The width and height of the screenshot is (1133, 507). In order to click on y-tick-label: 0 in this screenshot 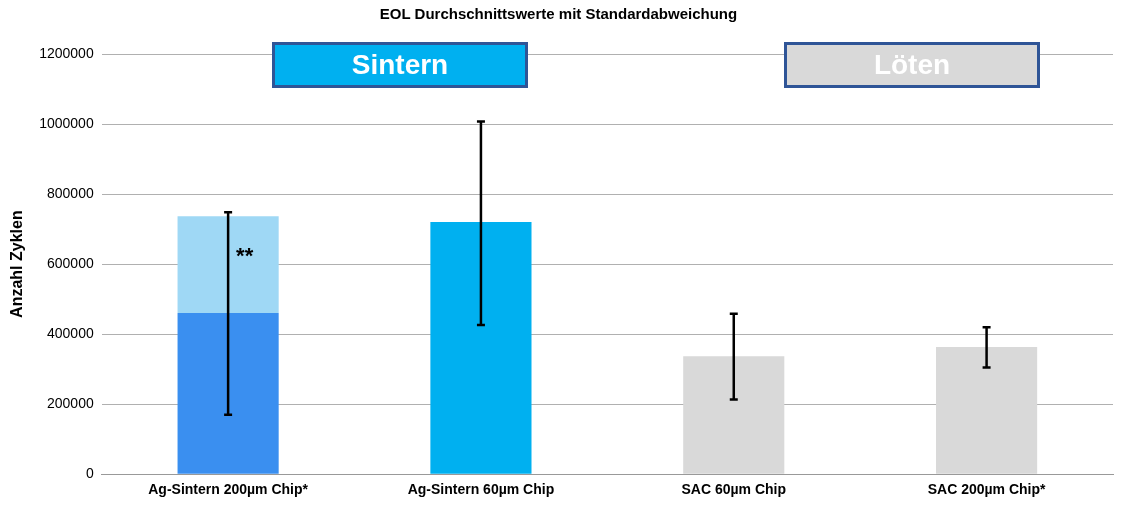, I will do `click(89, 473)`.